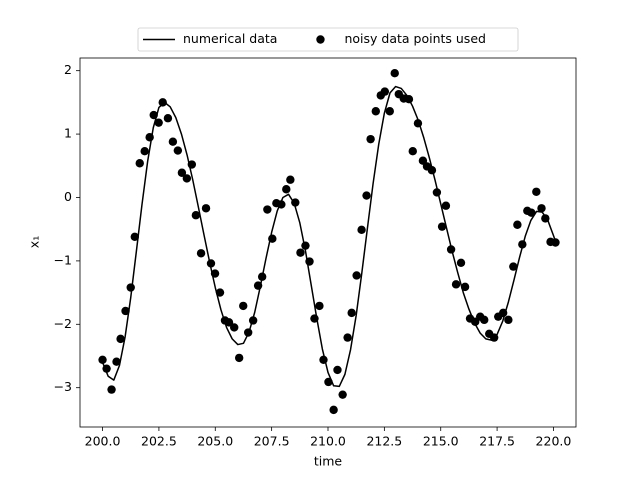 This screenshot has width=640, height=480. I want to click on y-tick-label: −2, so click(63, 323).